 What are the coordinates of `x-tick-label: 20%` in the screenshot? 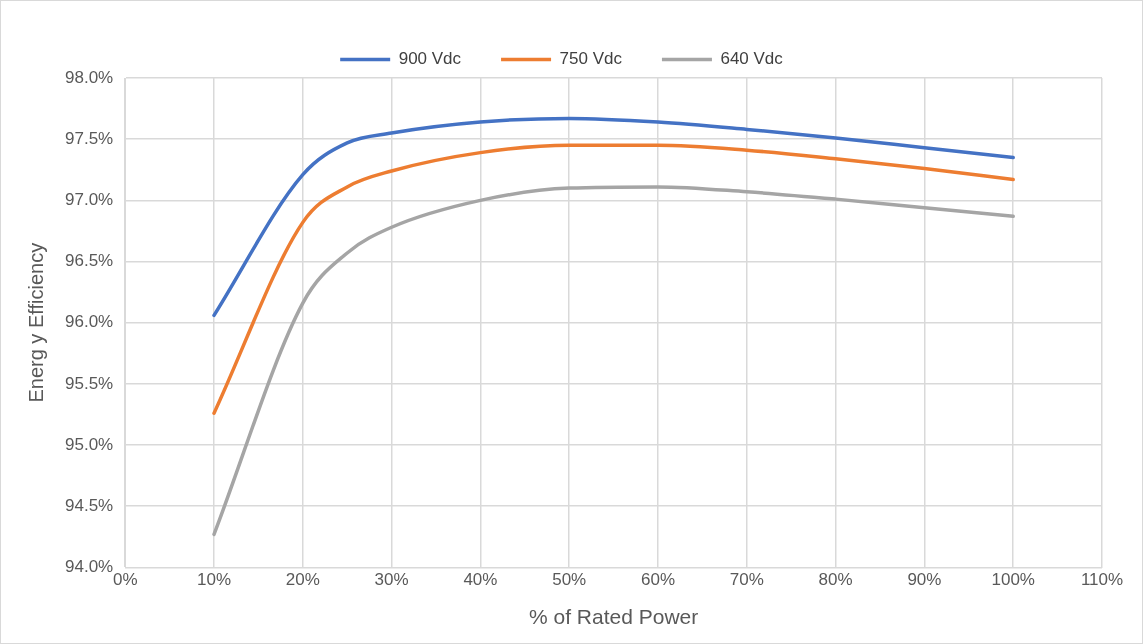 It's located at (302, 580).